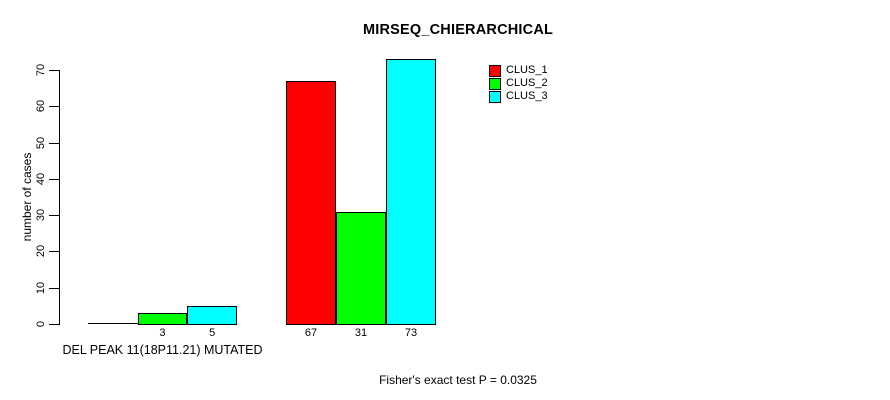 The image size is (890, 400). I want to click on legend-item: CLUS_1, so click(518, 70).